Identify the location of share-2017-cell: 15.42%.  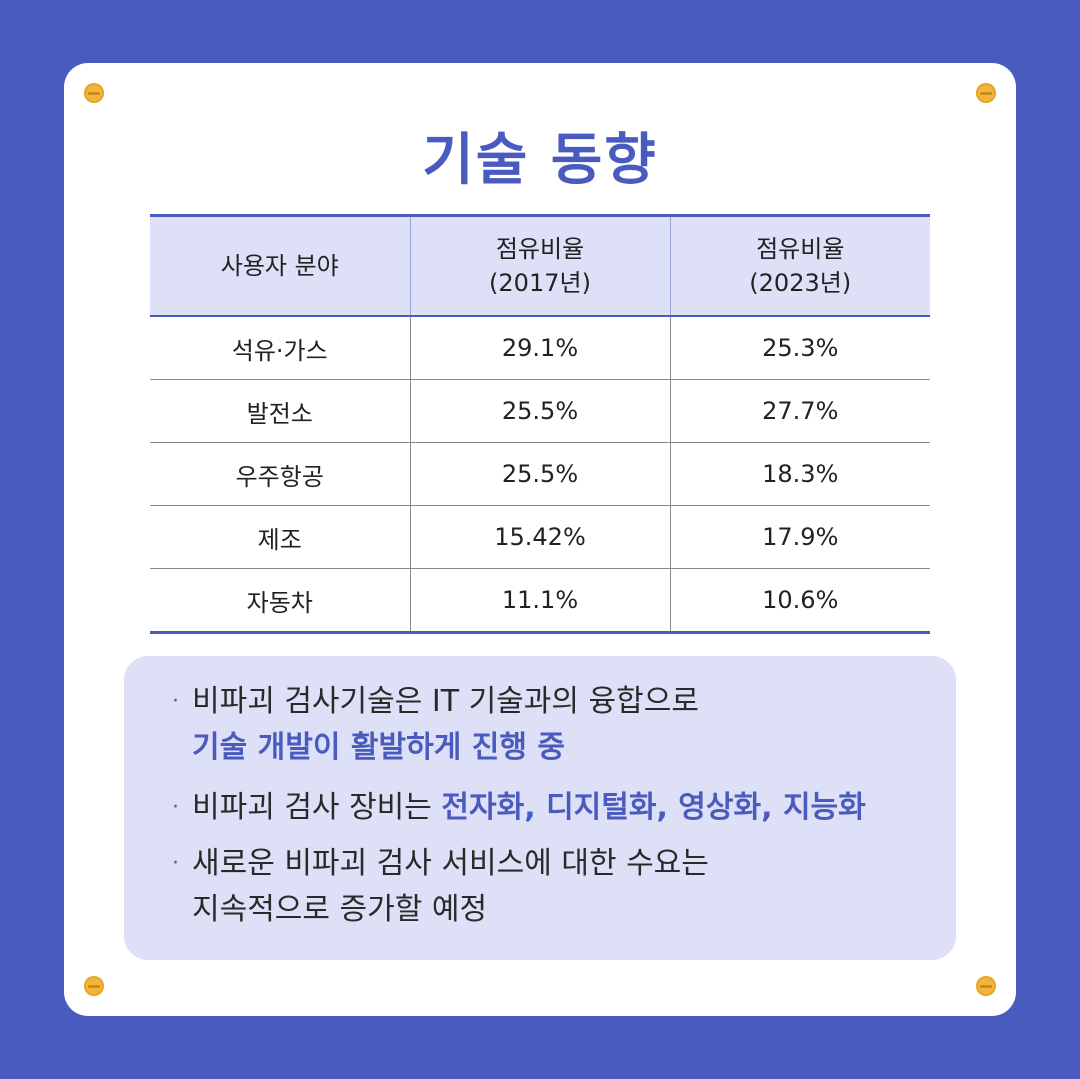
(539, 537).